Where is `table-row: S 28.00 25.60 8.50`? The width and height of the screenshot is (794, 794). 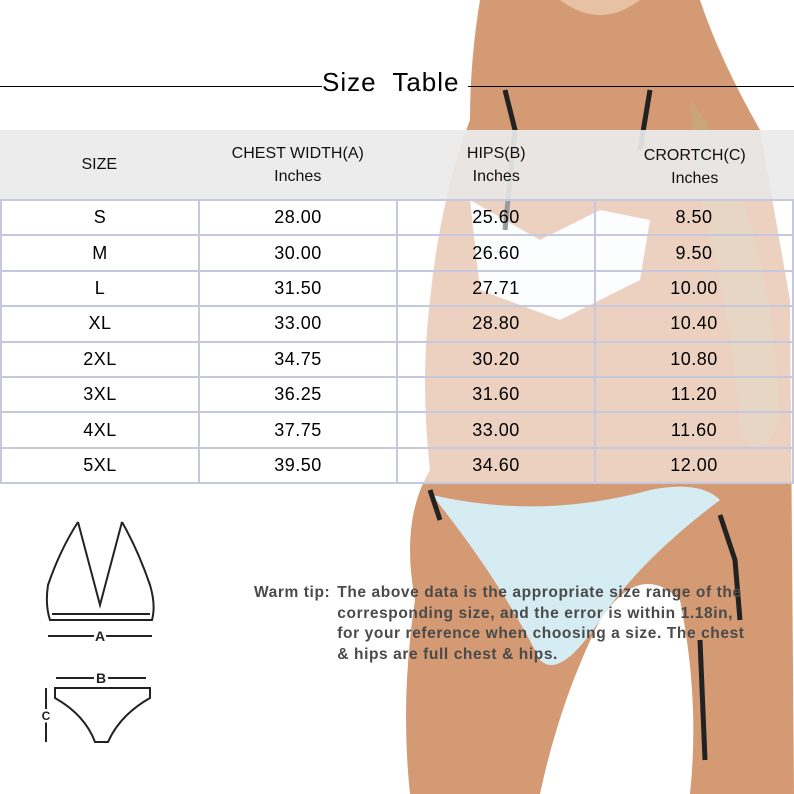
table-row: S 28.00 25.60 8.50 is located at coordinates (397, 219).